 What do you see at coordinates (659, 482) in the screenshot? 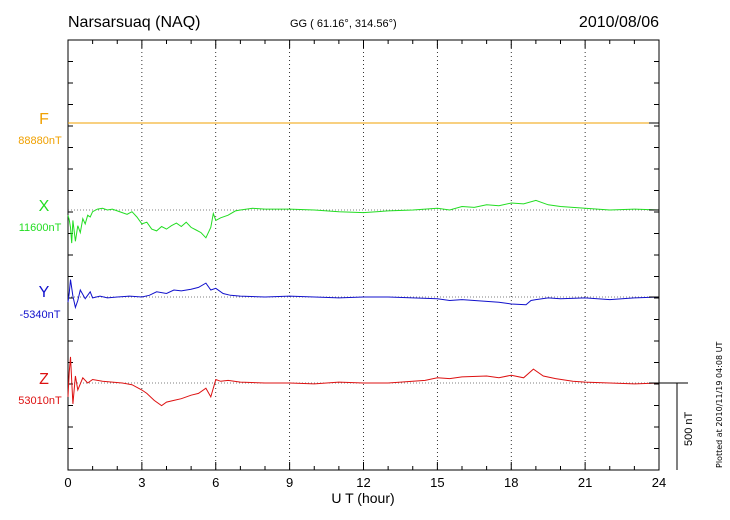
I see `x-tick-label-24: 24` at bounding box center [659, 482].